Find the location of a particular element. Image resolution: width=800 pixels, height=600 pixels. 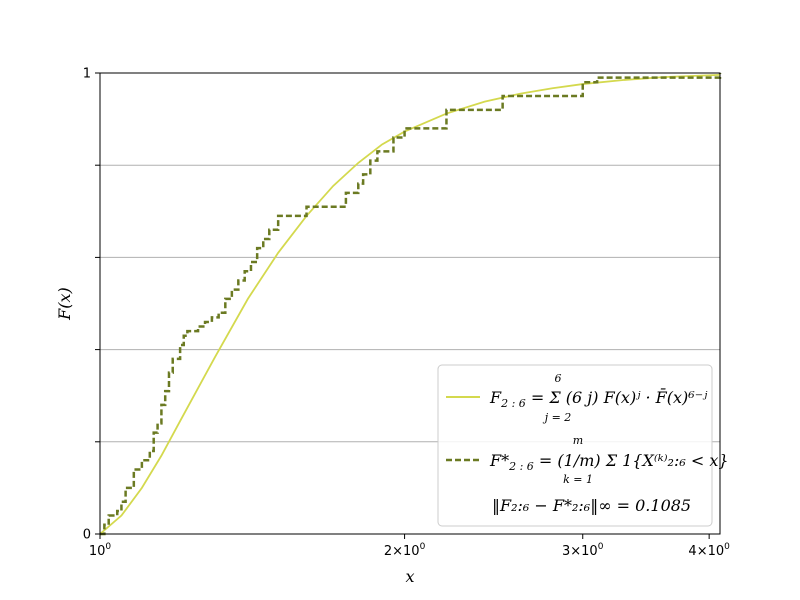

svg-text:F2 : 6 = Σ (6 j) F(x)ʲ · F̄(x): F2 : 6 = Σ (6 j) F(x)ʲ · F̄(x)⁶⁻ʲ is located at coordinates (598, 398).